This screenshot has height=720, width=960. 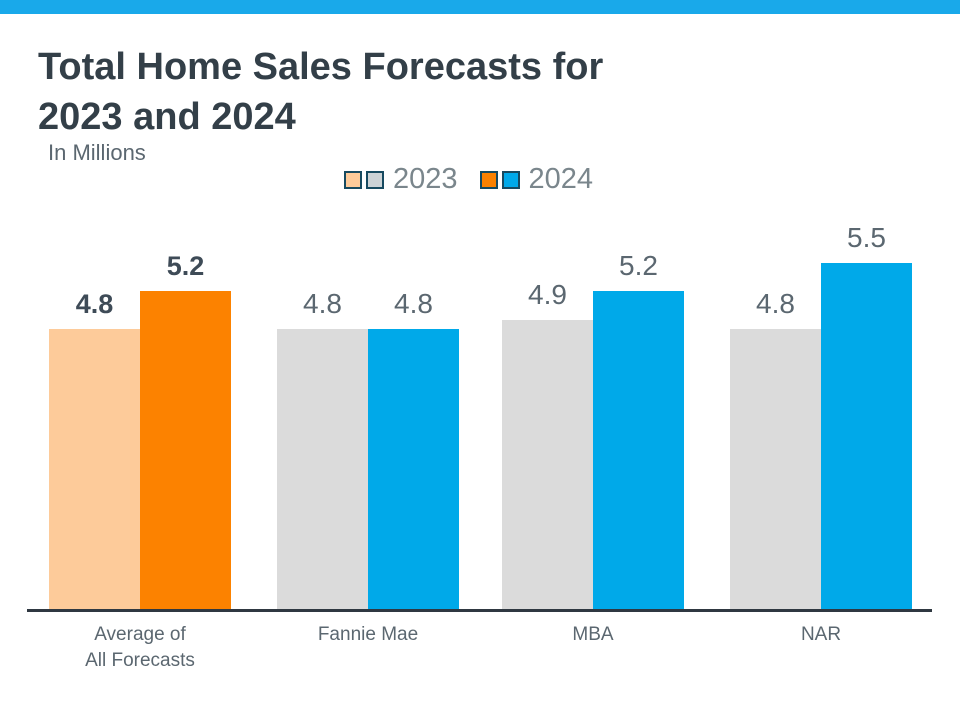 What do you see at coordinates (368, 634) in the screenshot?
I see `category-label-fannie-mae: Fannie Mae` at bounding box center [368, 634].